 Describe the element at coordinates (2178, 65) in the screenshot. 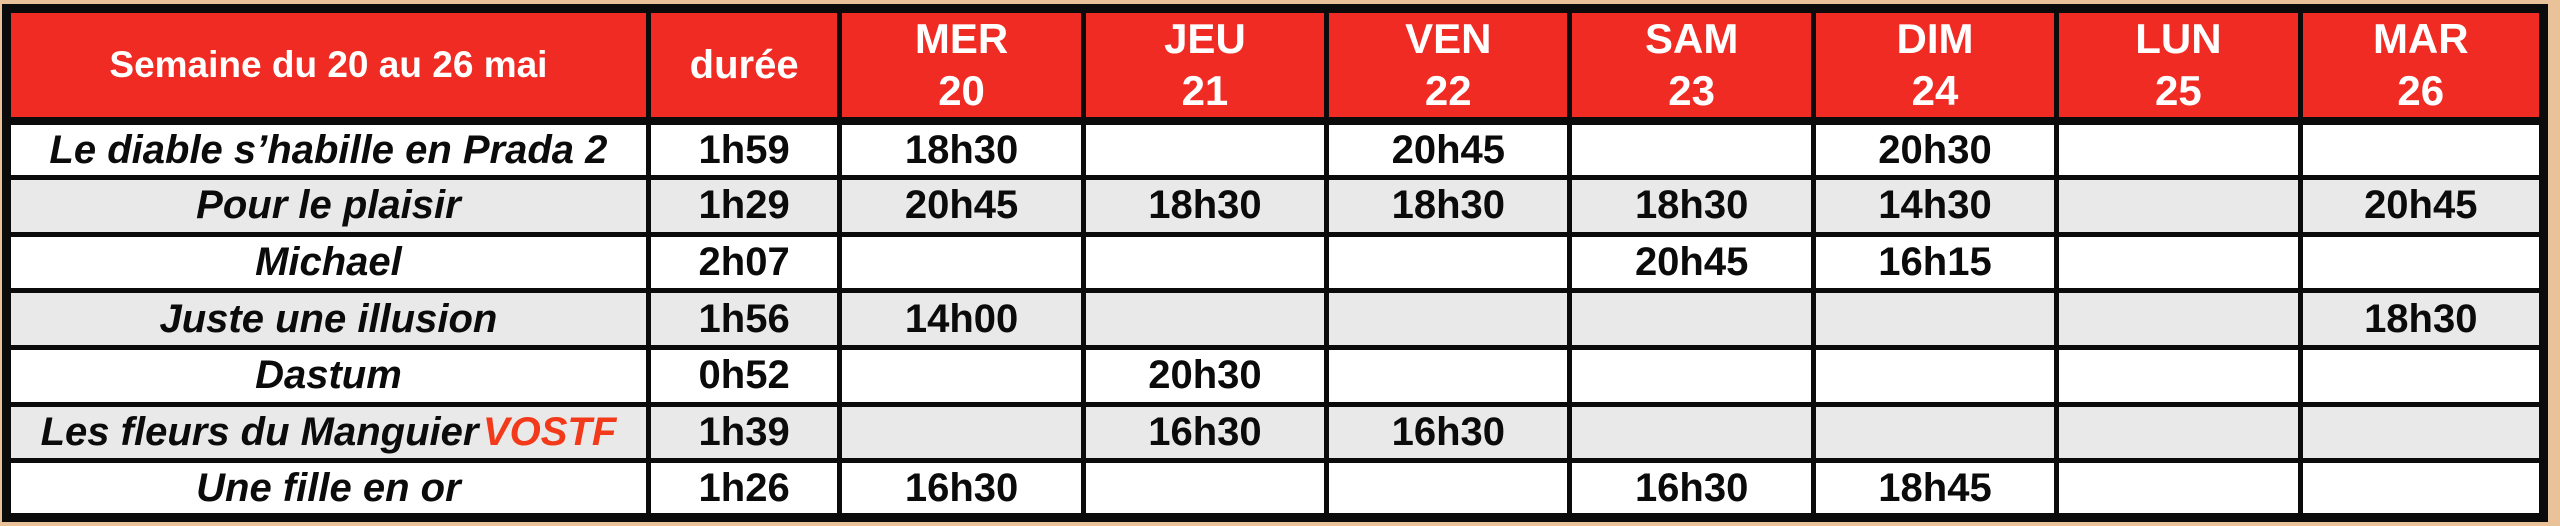

I see `day-header-cell-lun: LUN 25` at that location.